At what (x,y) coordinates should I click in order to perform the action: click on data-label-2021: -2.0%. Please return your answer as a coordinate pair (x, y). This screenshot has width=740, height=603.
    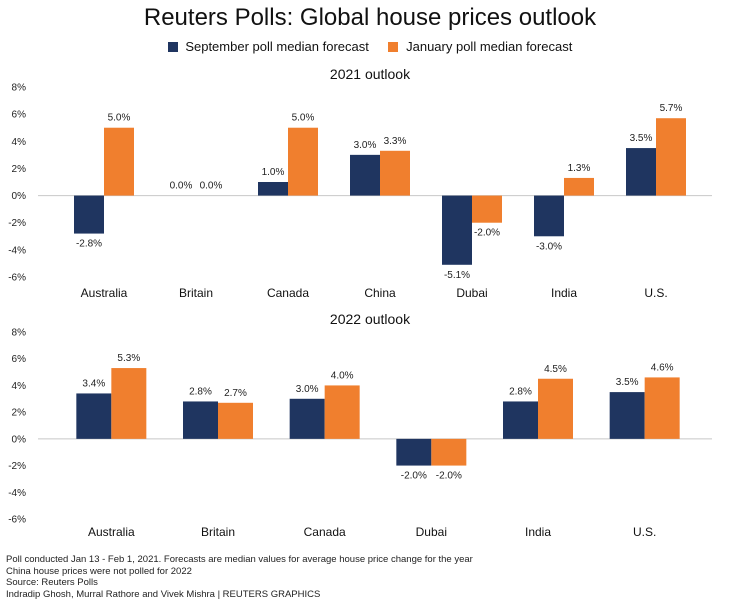
    Looking at the image, I should click on (487, 233).